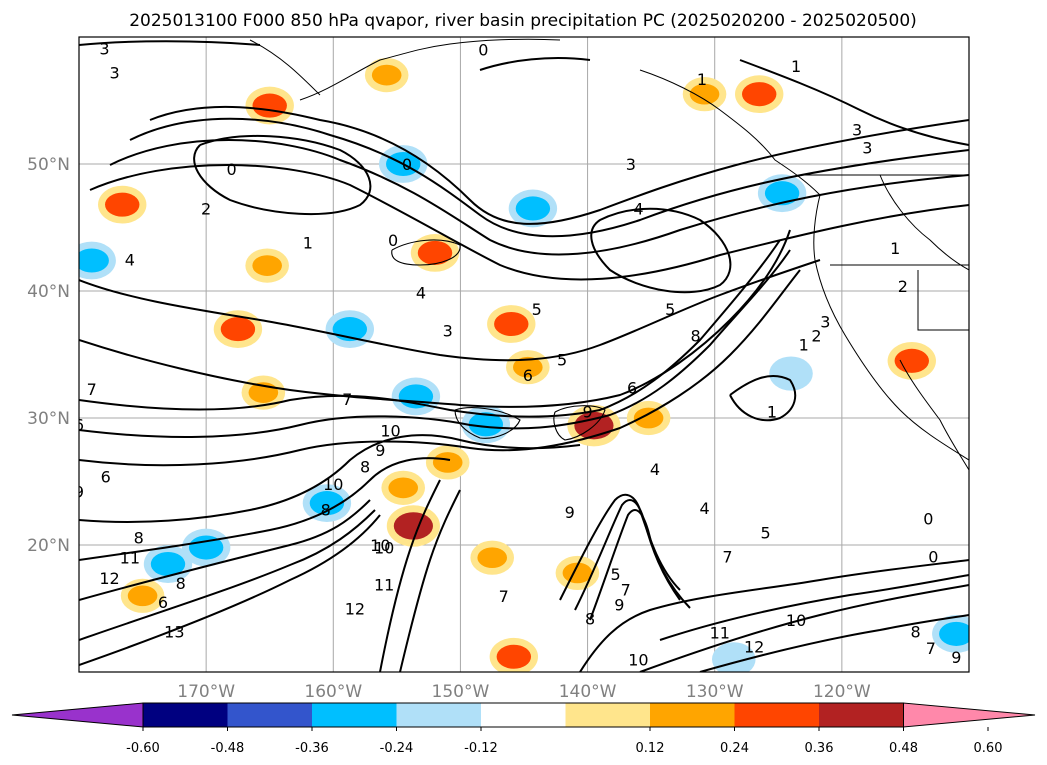  Describe the element at coordinates (312, 748) in the screenshot. I see `colorbar-tick-label: -0.36` at that location.